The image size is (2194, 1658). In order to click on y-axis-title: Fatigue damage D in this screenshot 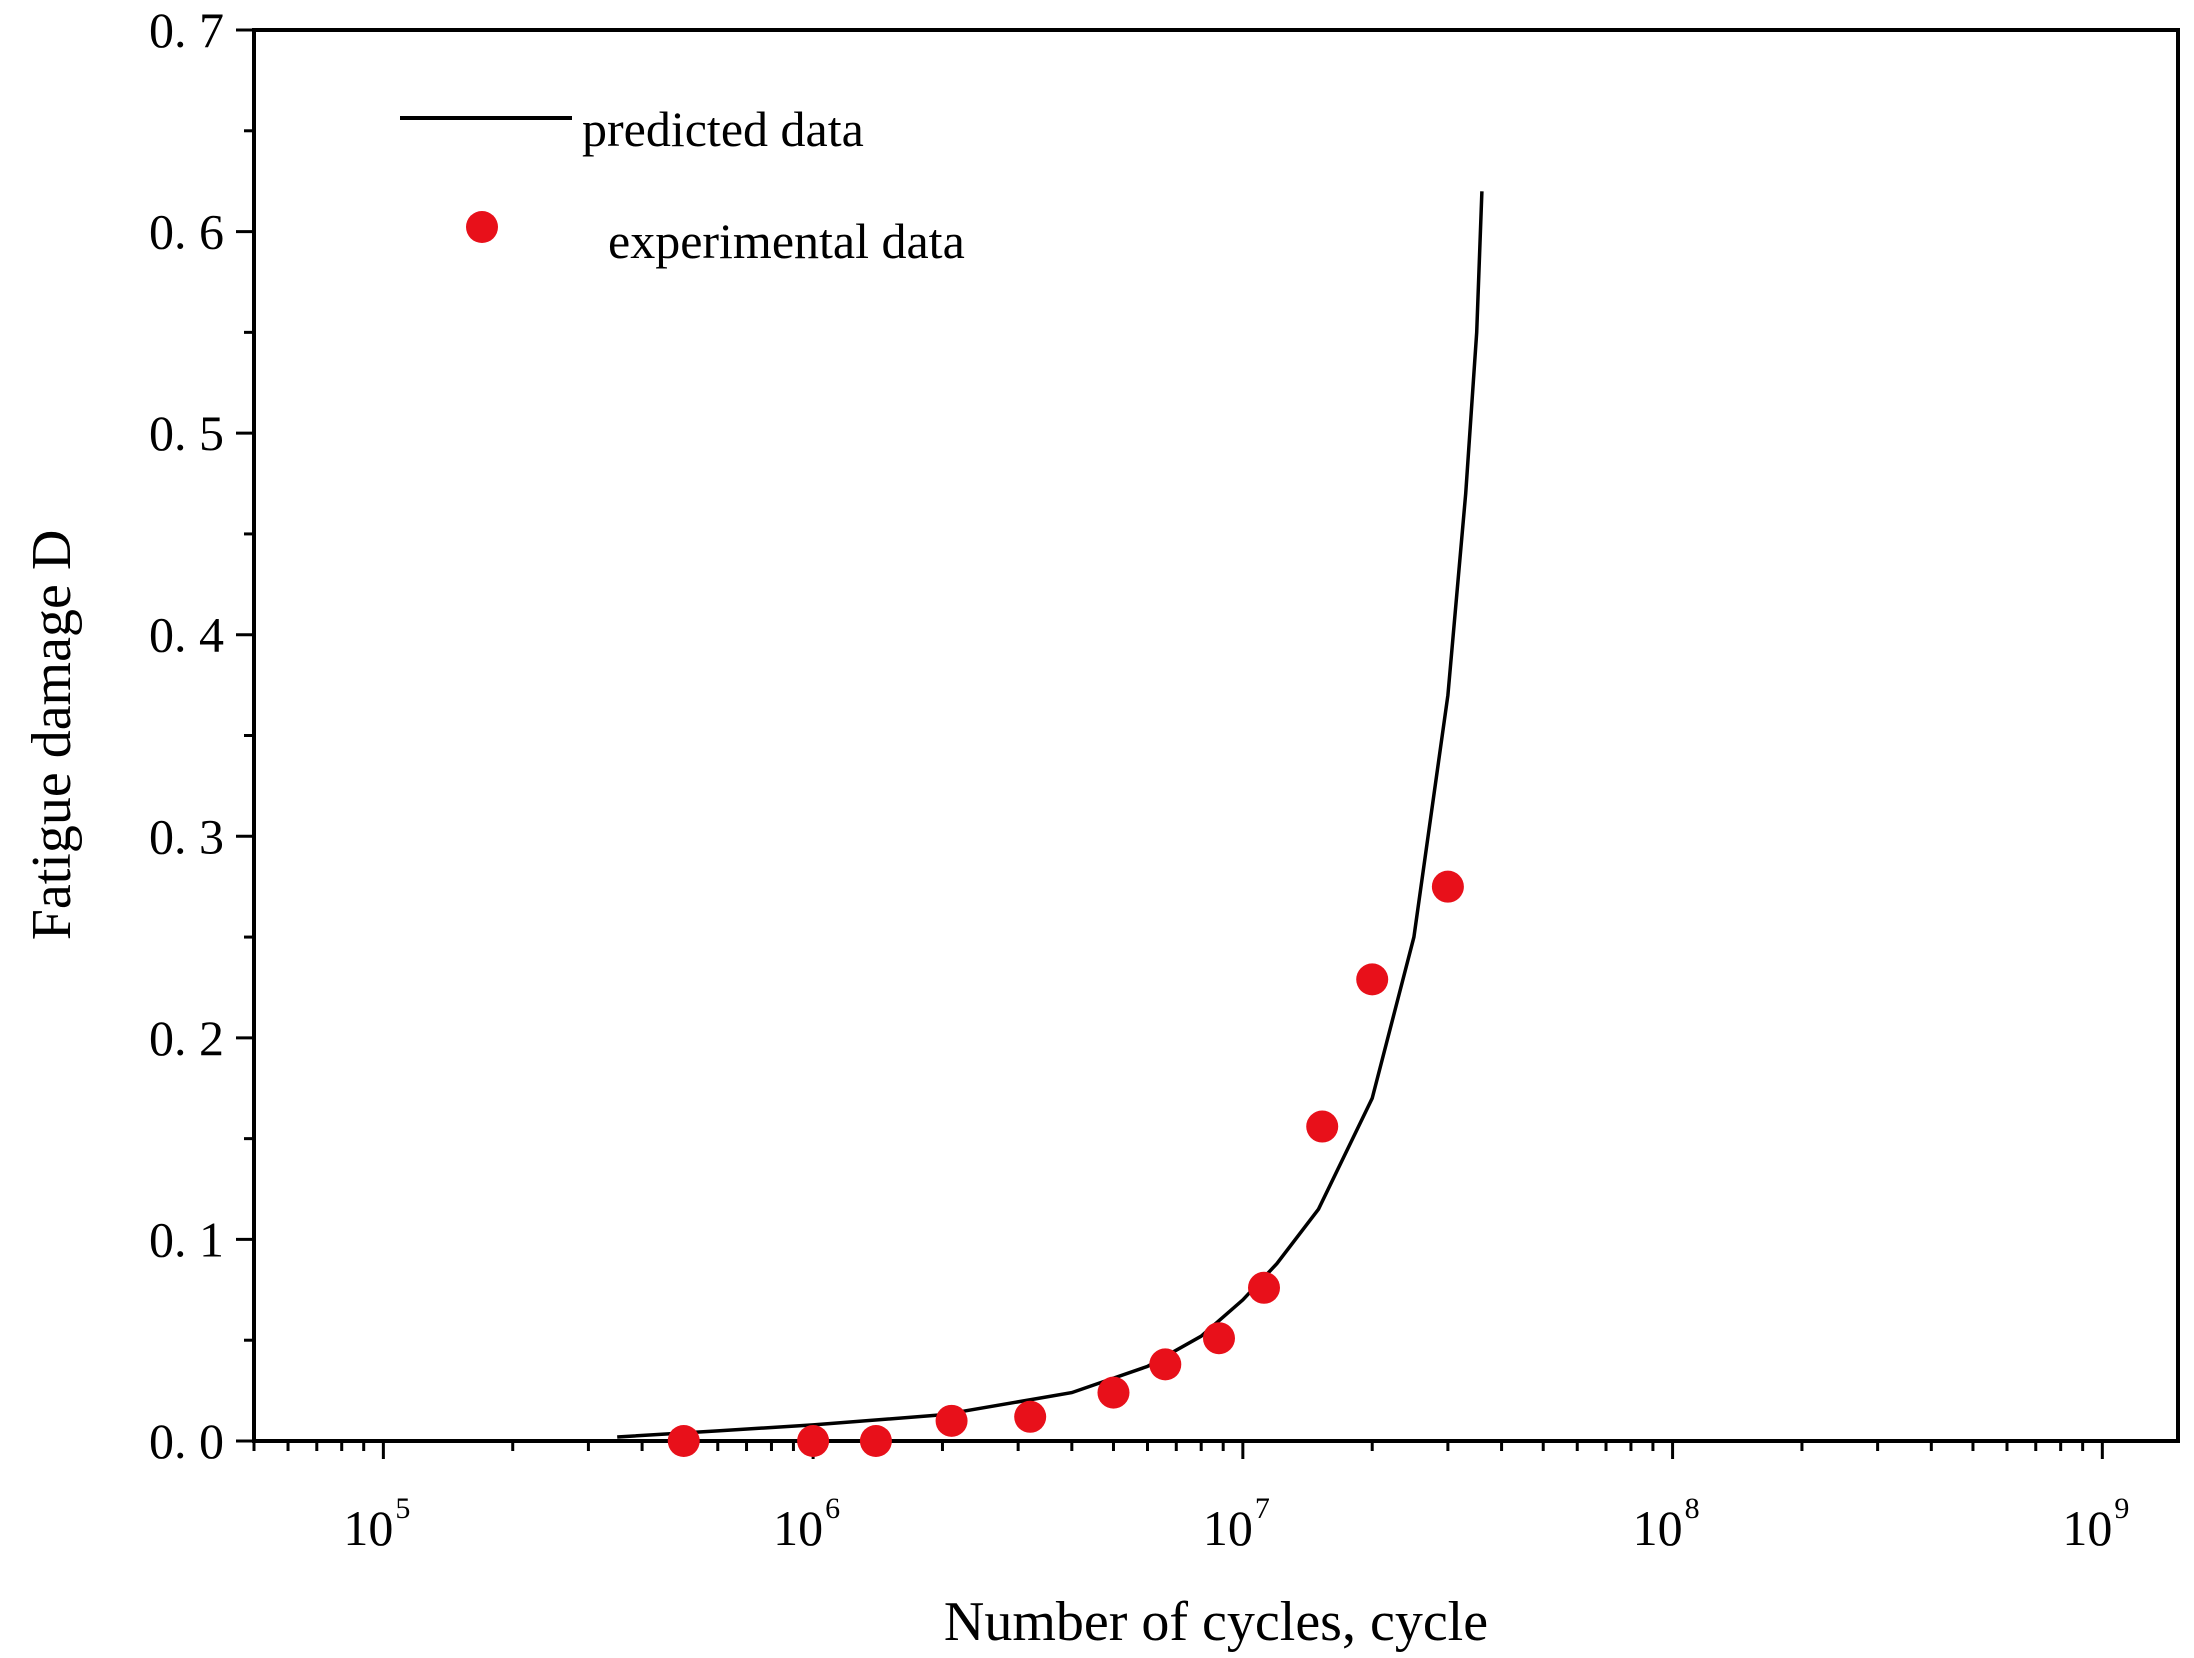, I will do `click(52, 735)`.